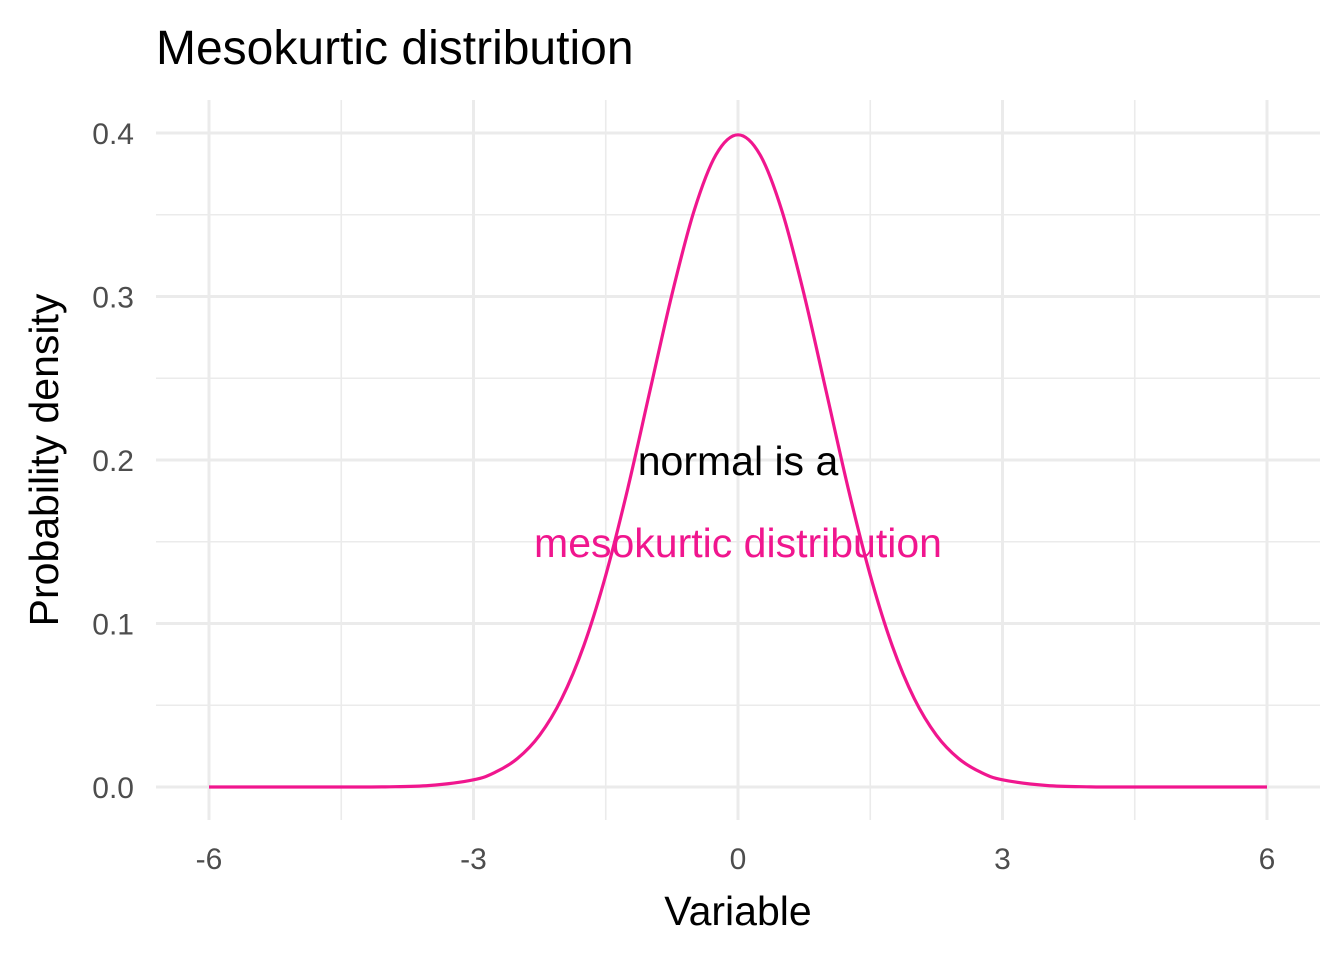 The width and height of the screenshot is (1344, 960). I want to click on annotation-label: mesokurtic distribution, so click(738, 543).